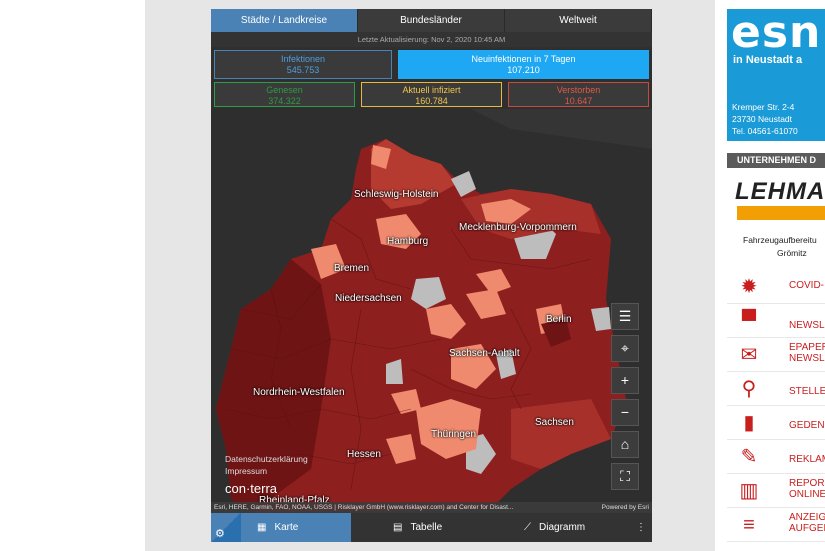 Image resolution: width=825 pixels, height=551 pixels. I want to click on sidebar-item-covid: ✹ COVID-, so click(776, 287).